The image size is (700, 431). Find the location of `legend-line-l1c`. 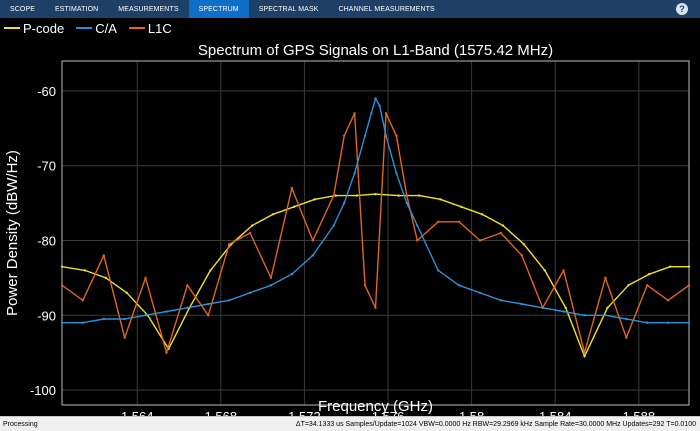

legend-line-l1c is located at coordinates (136, 28).